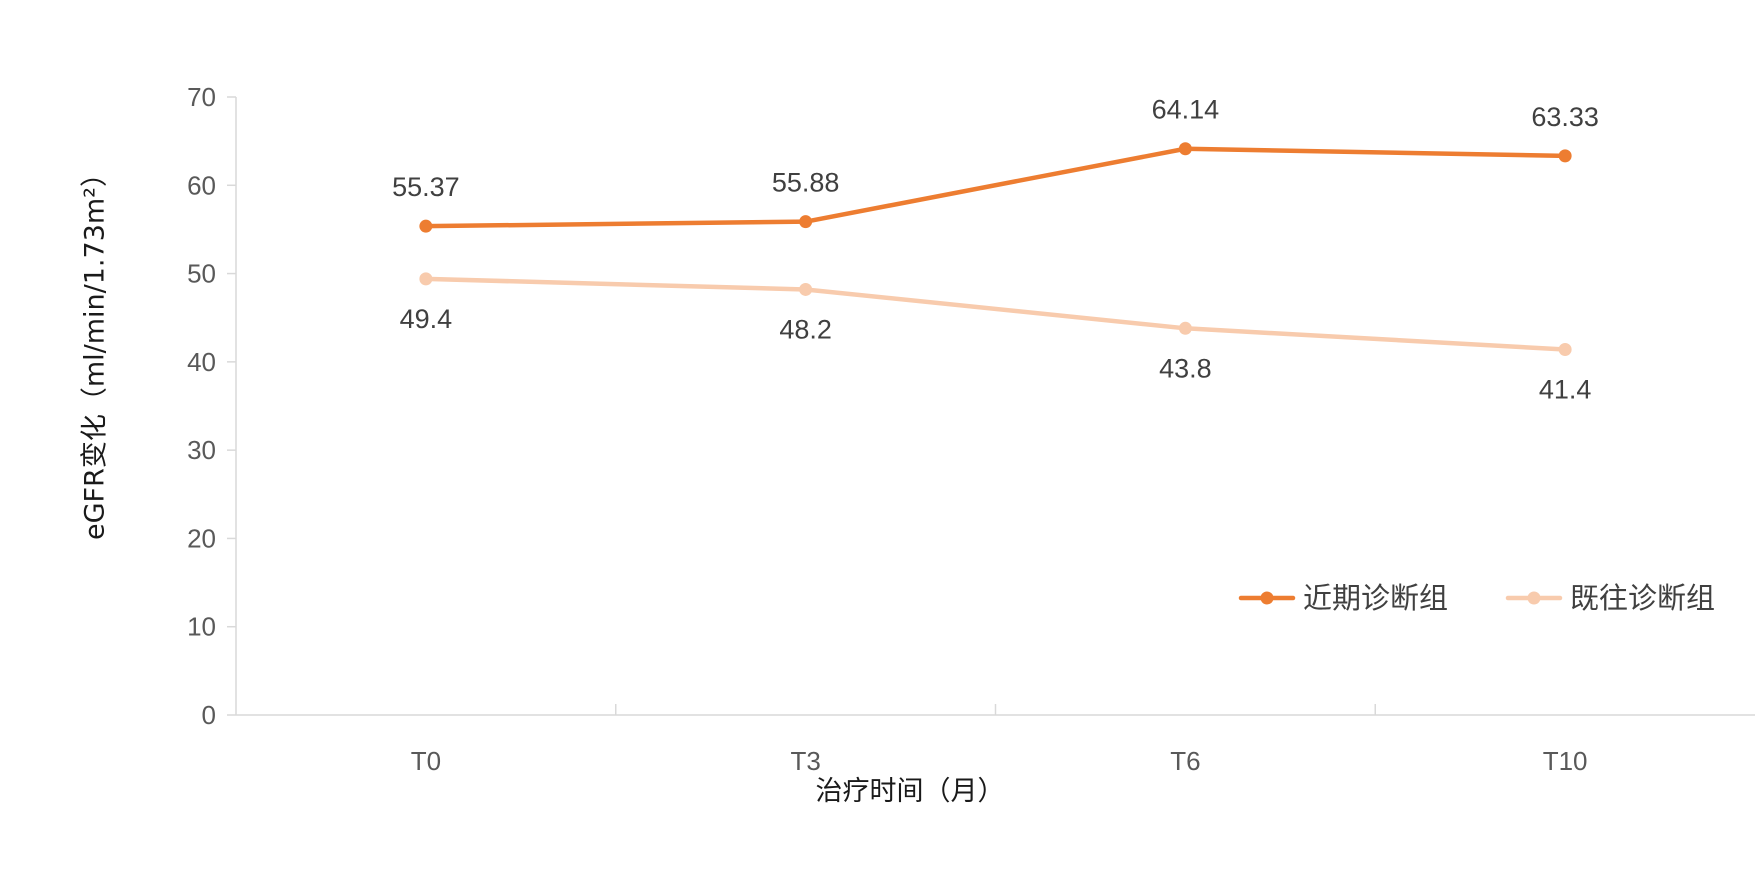 This screenshot has width=1759, height=874. Describe the element at coordinates (805, 761) in the screenshot. I see `x-tick-label: T3` at that location.